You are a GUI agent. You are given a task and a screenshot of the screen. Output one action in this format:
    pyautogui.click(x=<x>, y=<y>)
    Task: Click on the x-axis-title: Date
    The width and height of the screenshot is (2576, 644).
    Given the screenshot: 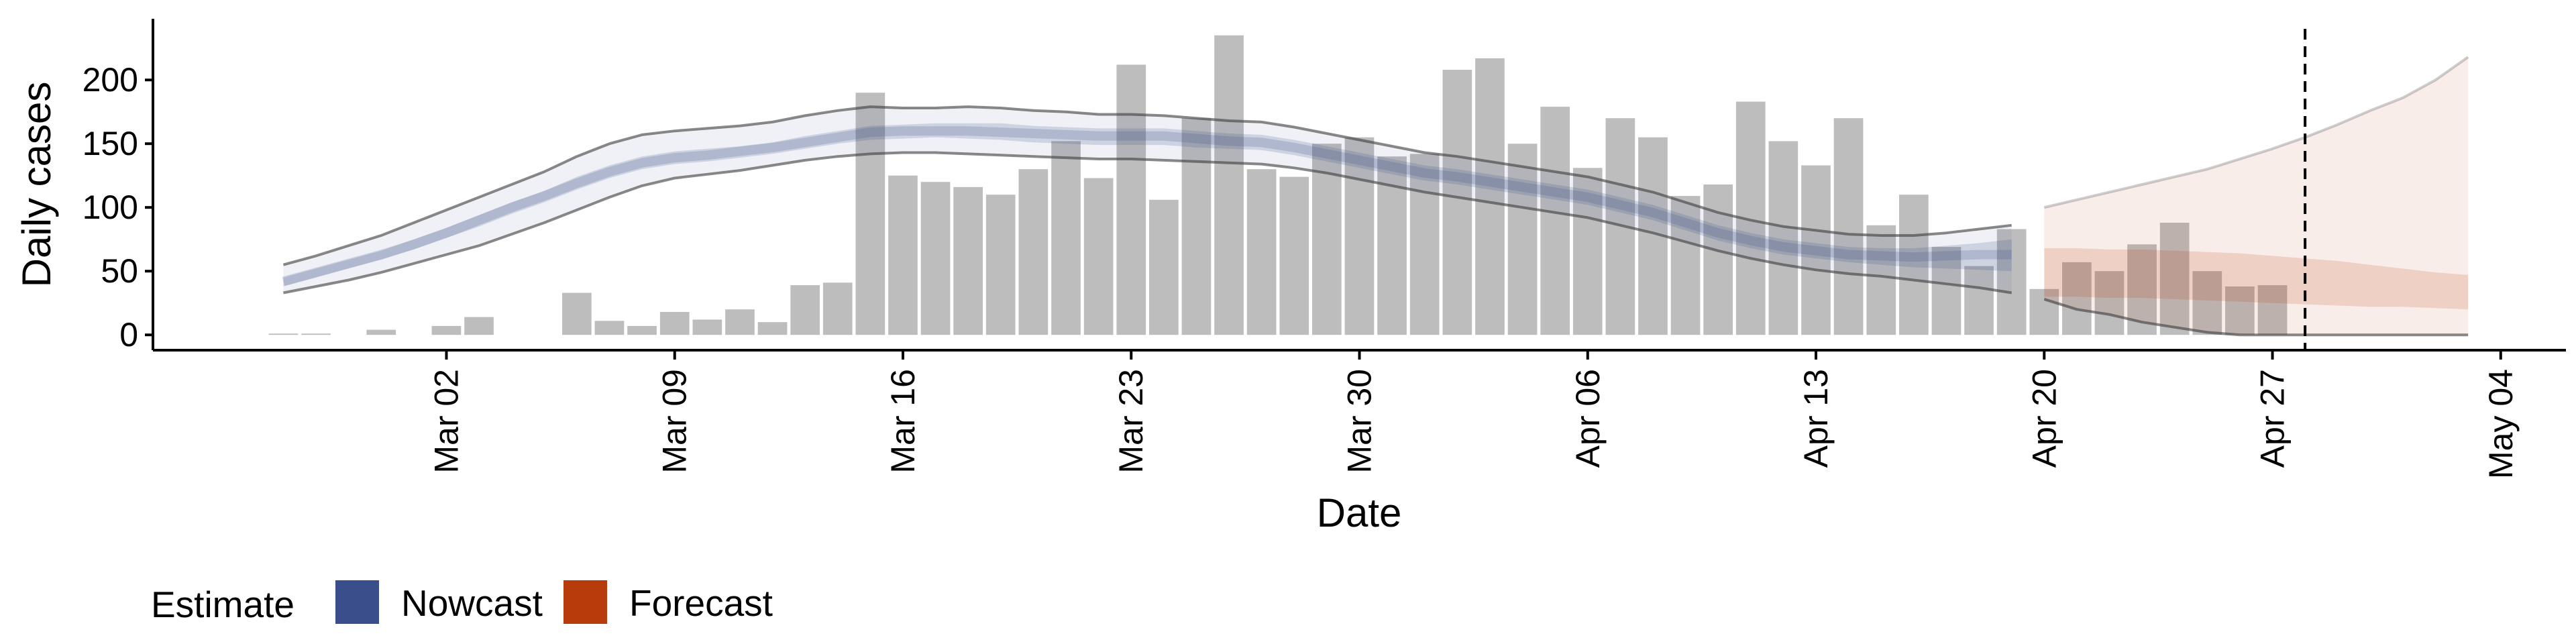 What is the action you would take?
    pyautogui.click(x=1359, y=512)
    